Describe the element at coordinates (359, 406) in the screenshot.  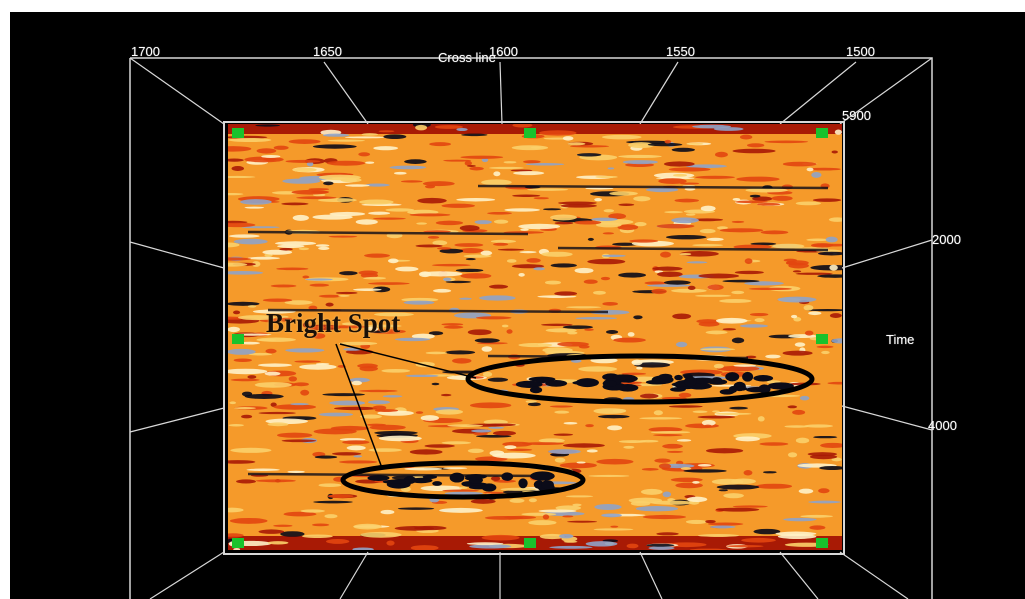
I see `pointer-line-lower` at that location.